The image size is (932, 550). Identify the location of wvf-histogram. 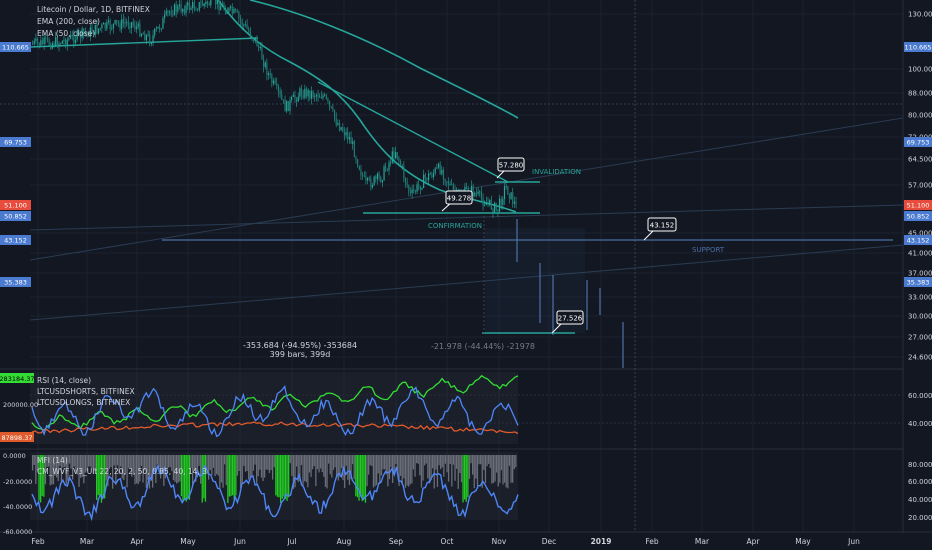
(274, 479).